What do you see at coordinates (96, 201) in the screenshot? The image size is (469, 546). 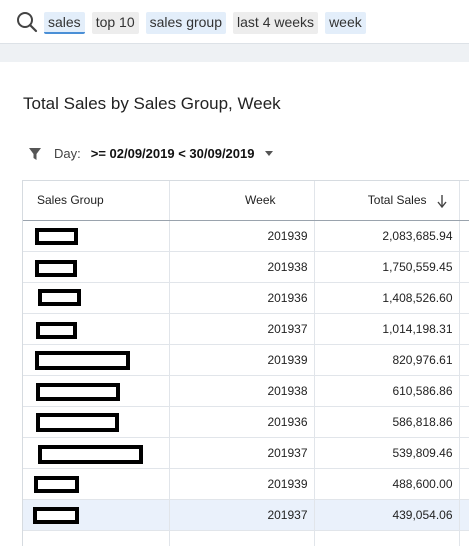 I see `column-header-sales-group: Sales Group` at bounding box center [96, 201].